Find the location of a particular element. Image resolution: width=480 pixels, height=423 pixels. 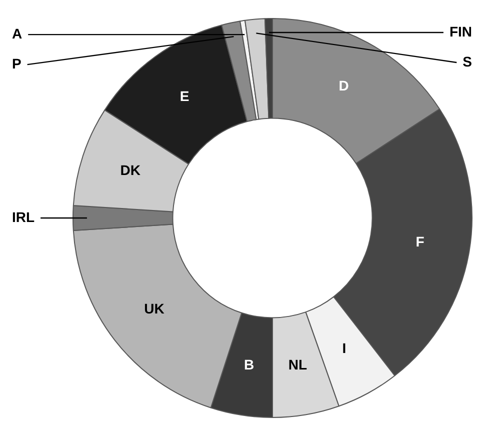

slice-label: B is located at coordinates (249, 364).